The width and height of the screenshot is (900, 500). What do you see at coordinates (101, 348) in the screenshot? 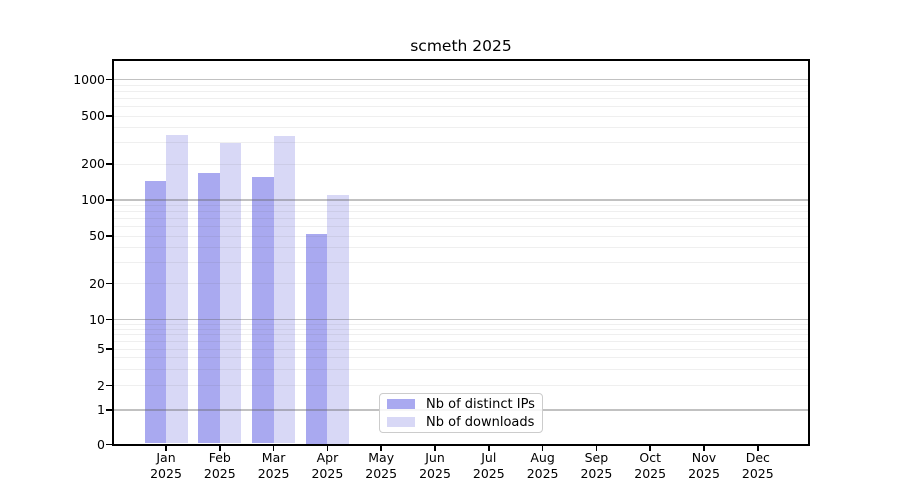
I see `y-tick-label-5: 5` at bounding box center [101, 348].